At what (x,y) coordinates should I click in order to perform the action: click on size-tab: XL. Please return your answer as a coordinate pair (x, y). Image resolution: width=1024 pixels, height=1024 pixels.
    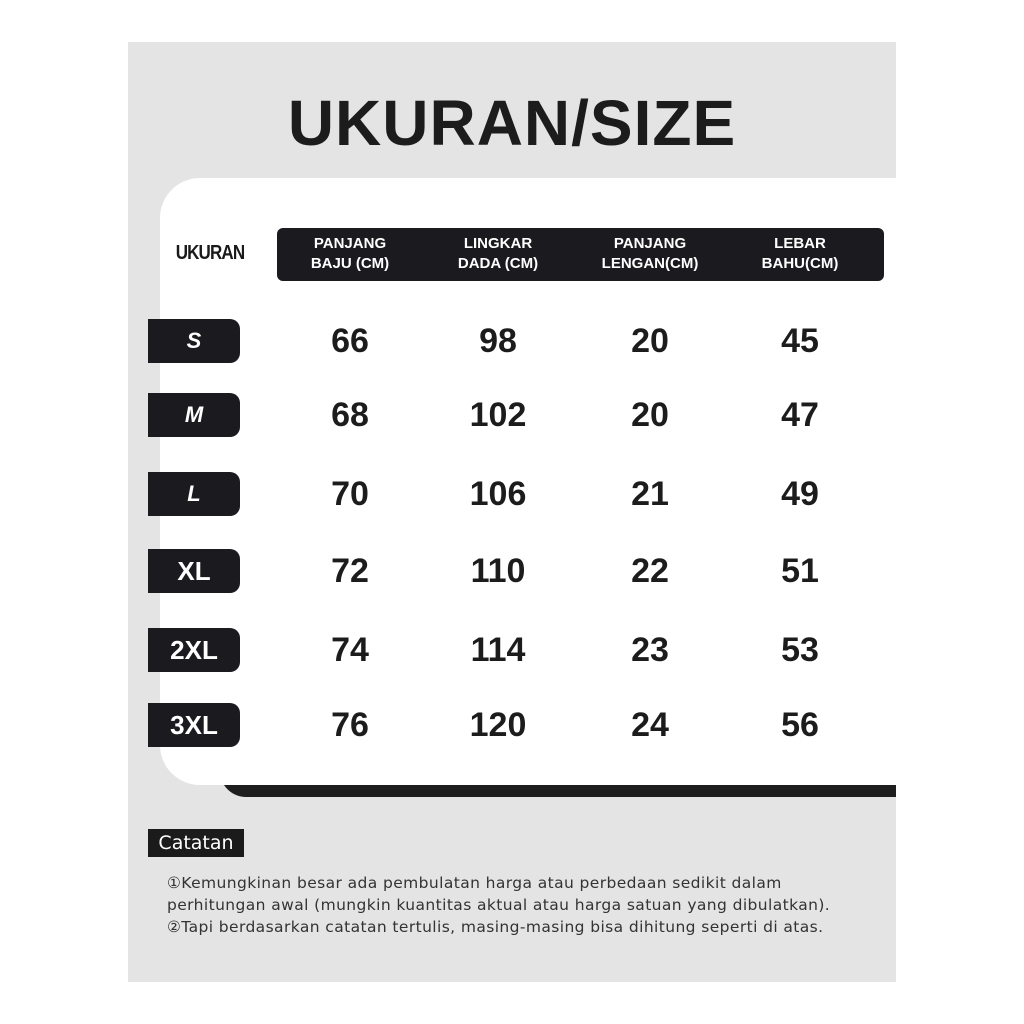
    Looking at the image, I should click on (194, 571).